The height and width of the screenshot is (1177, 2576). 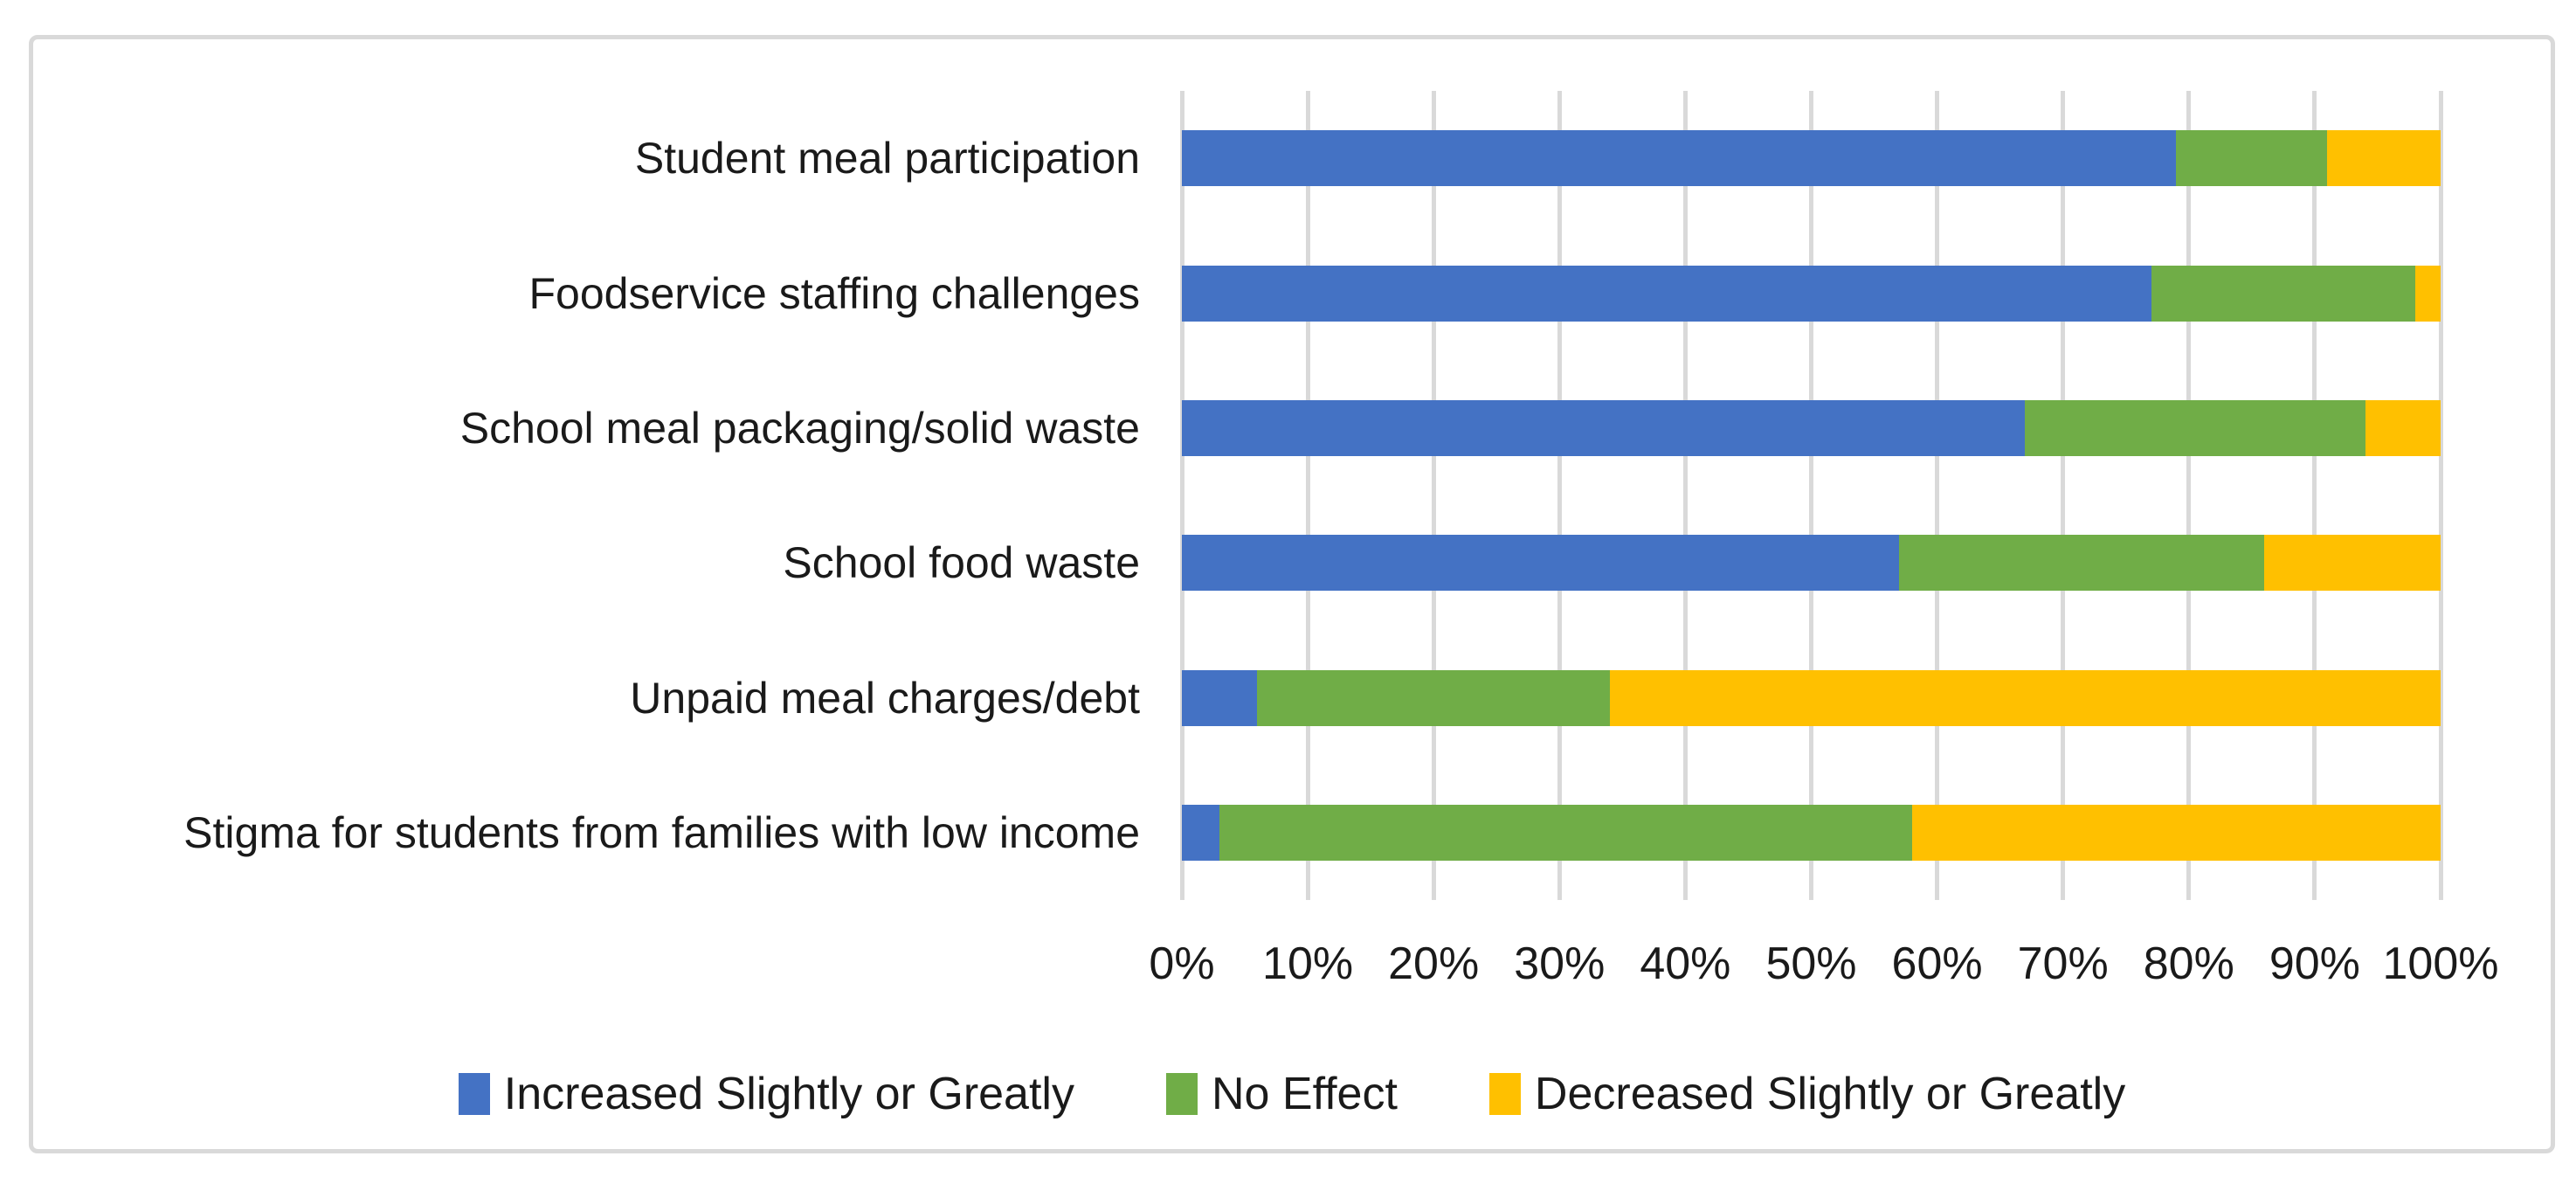 What do you see at coordinates (1811, 963) in the screenshot?
I see `x-axis-tick-label: 50%` at bounding box center [1811, 963].